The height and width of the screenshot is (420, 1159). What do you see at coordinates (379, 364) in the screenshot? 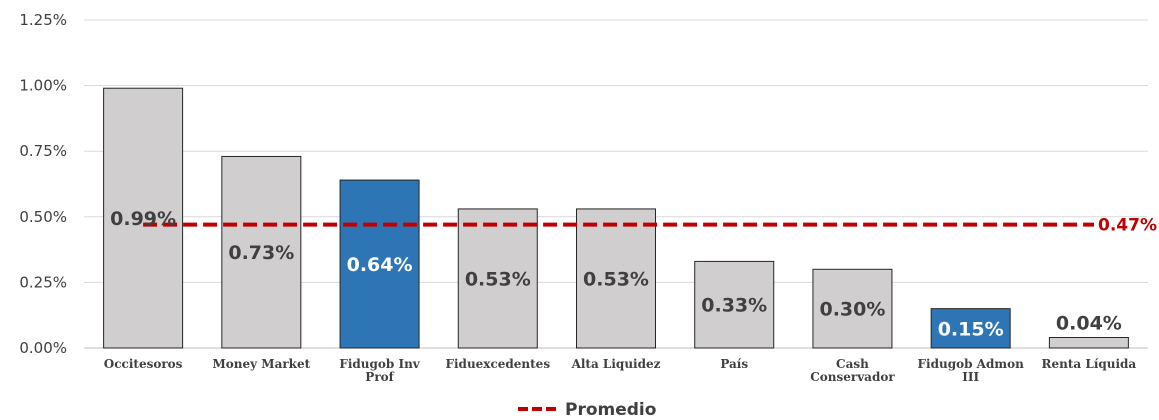
I see `x-tick-label: Fidugob Inv` at bounding box center [379, 364].